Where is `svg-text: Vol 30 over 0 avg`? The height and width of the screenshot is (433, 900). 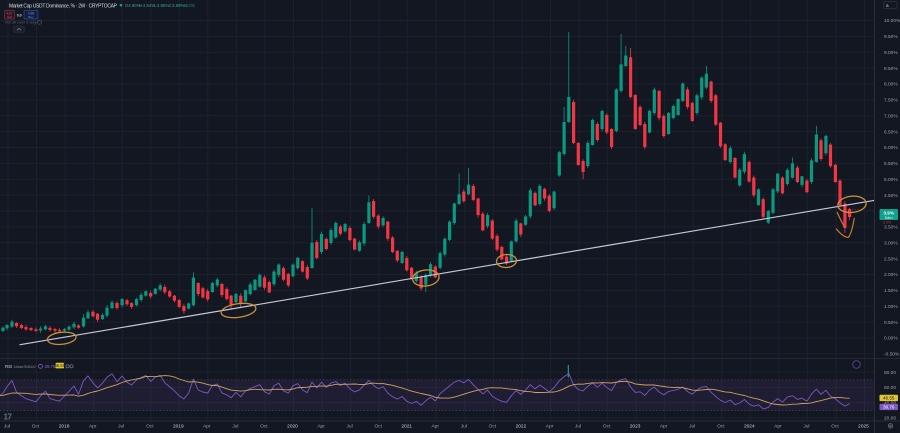
svg-text: Vol 30 over 0 avg is located at coordinates (20, 22).